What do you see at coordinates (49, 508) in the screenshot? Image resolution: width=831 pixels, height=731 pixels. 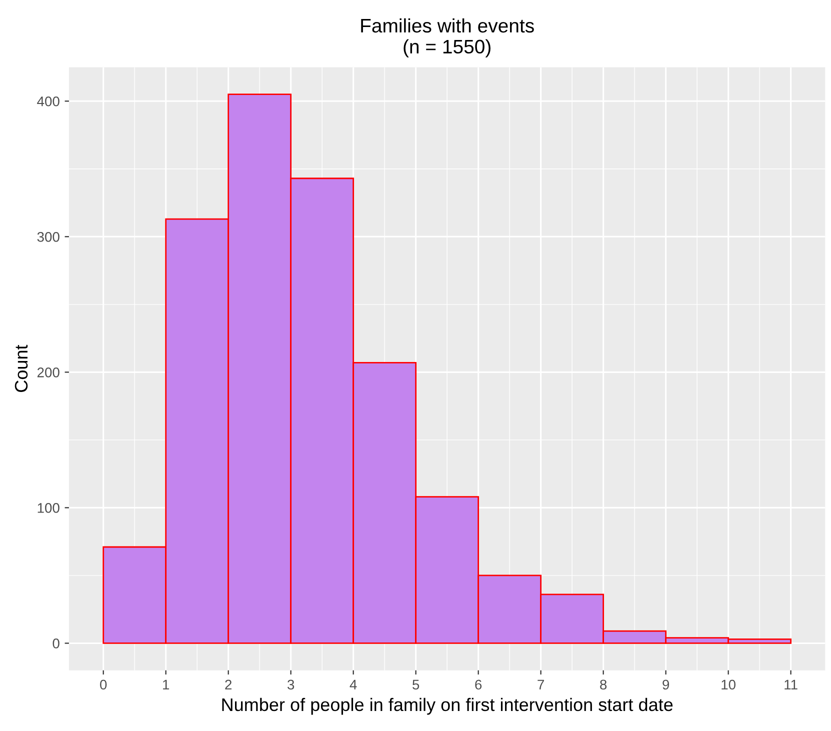 I see `y-tick-label: 100` at bounding box center [49, 508].